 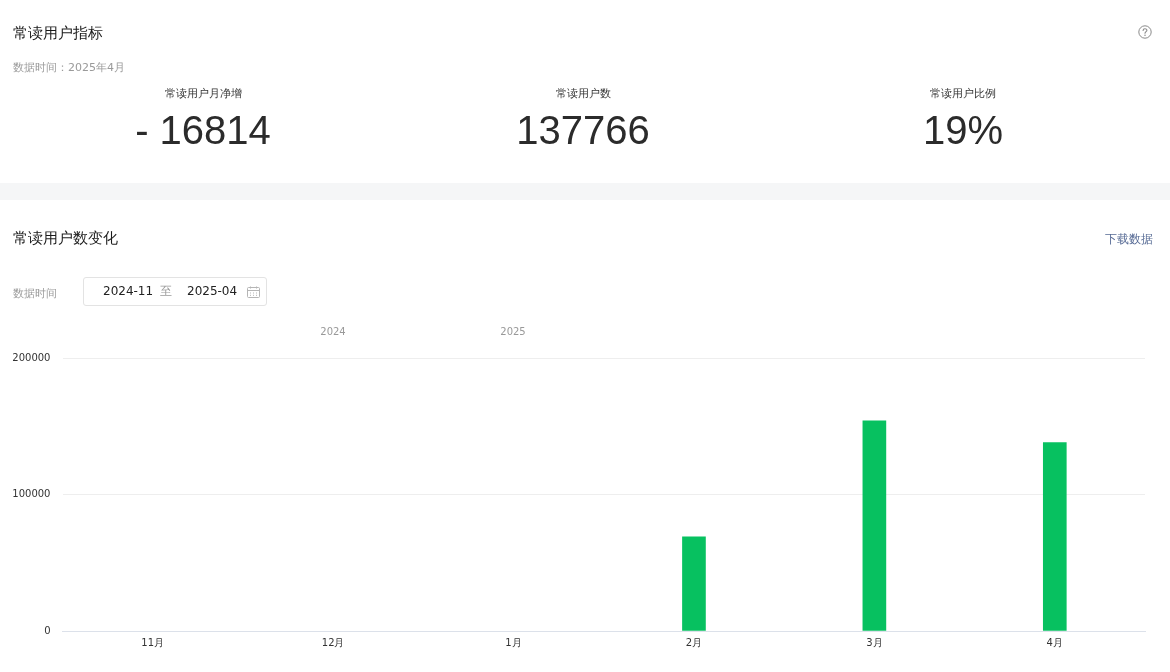 What do you see at coordinates (694, 642) in the screenshot?
I see `x-tick-label: 2月` at bounding box center [694, 642].